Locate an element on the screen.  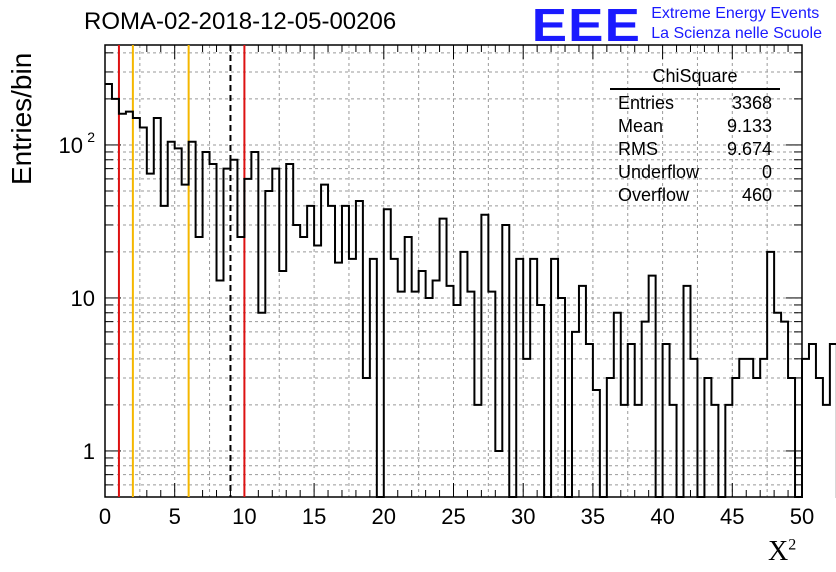
x-tick-label: 0 is located at coordinates (105, 516).